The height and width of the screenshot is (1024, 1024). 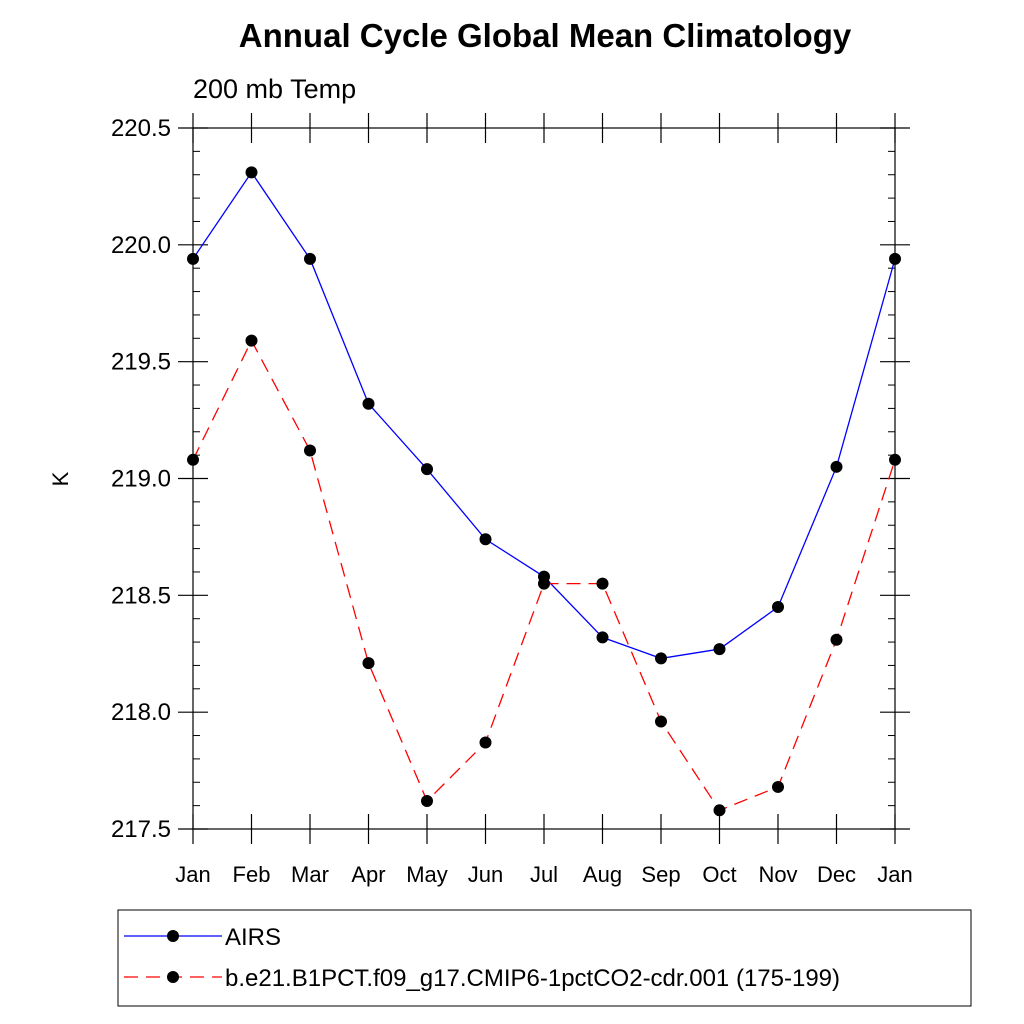 I want to click on chart-title: Annual Cycle Global Mean Climatology, so click(x=545, y=35).